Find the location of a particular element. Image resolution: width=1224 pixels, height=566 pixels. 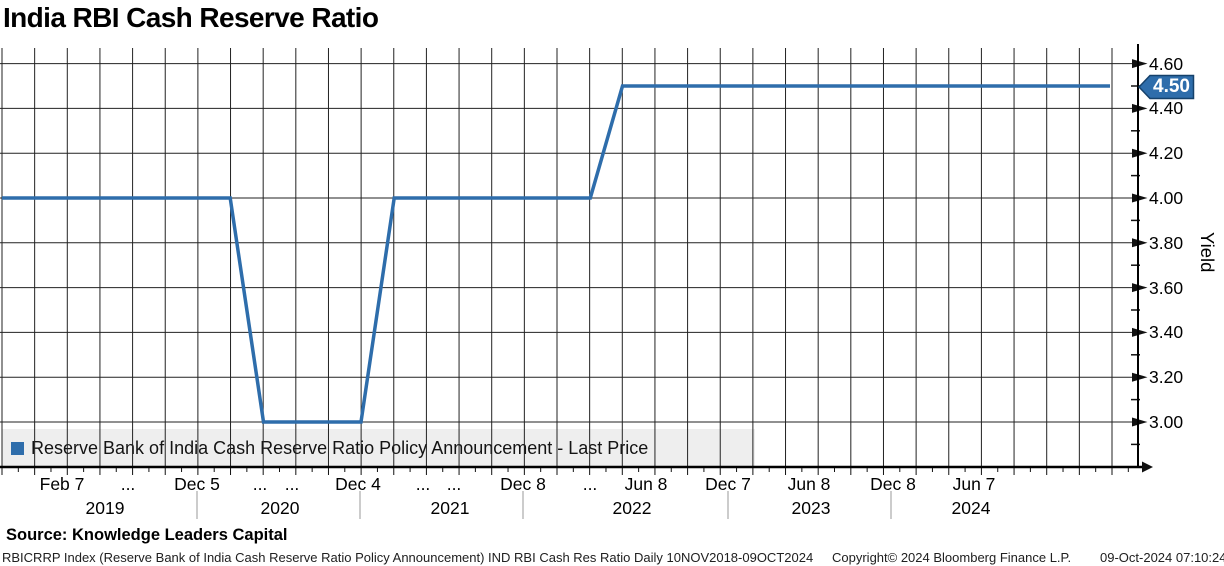

x-tick-label: Feb 7 is located at coordinates (62, 484).